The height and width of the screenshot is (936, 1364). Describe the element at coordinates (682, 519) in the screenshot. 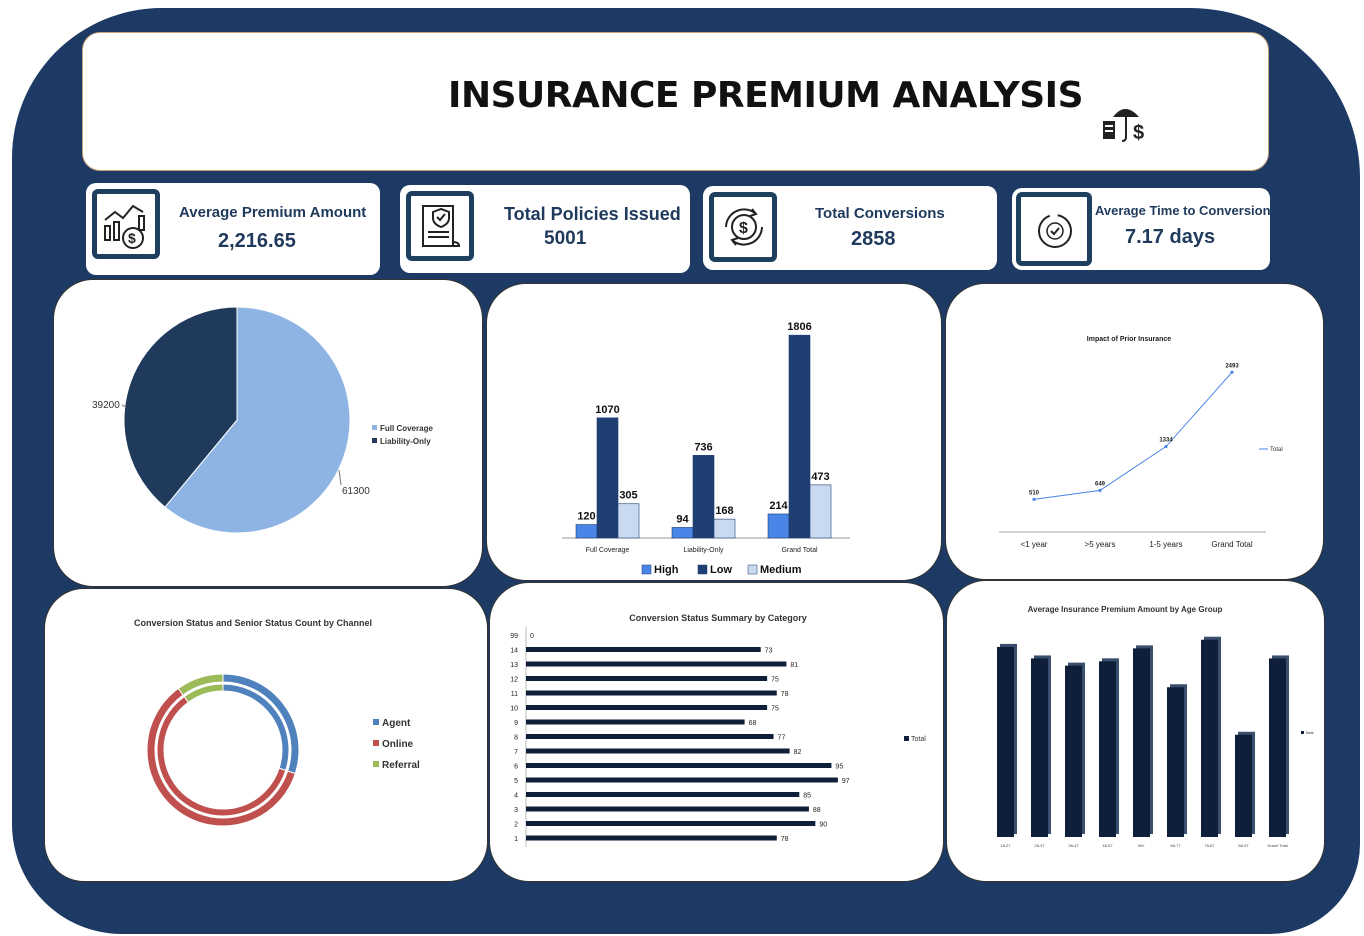

I see `data-label: 94` at that location.